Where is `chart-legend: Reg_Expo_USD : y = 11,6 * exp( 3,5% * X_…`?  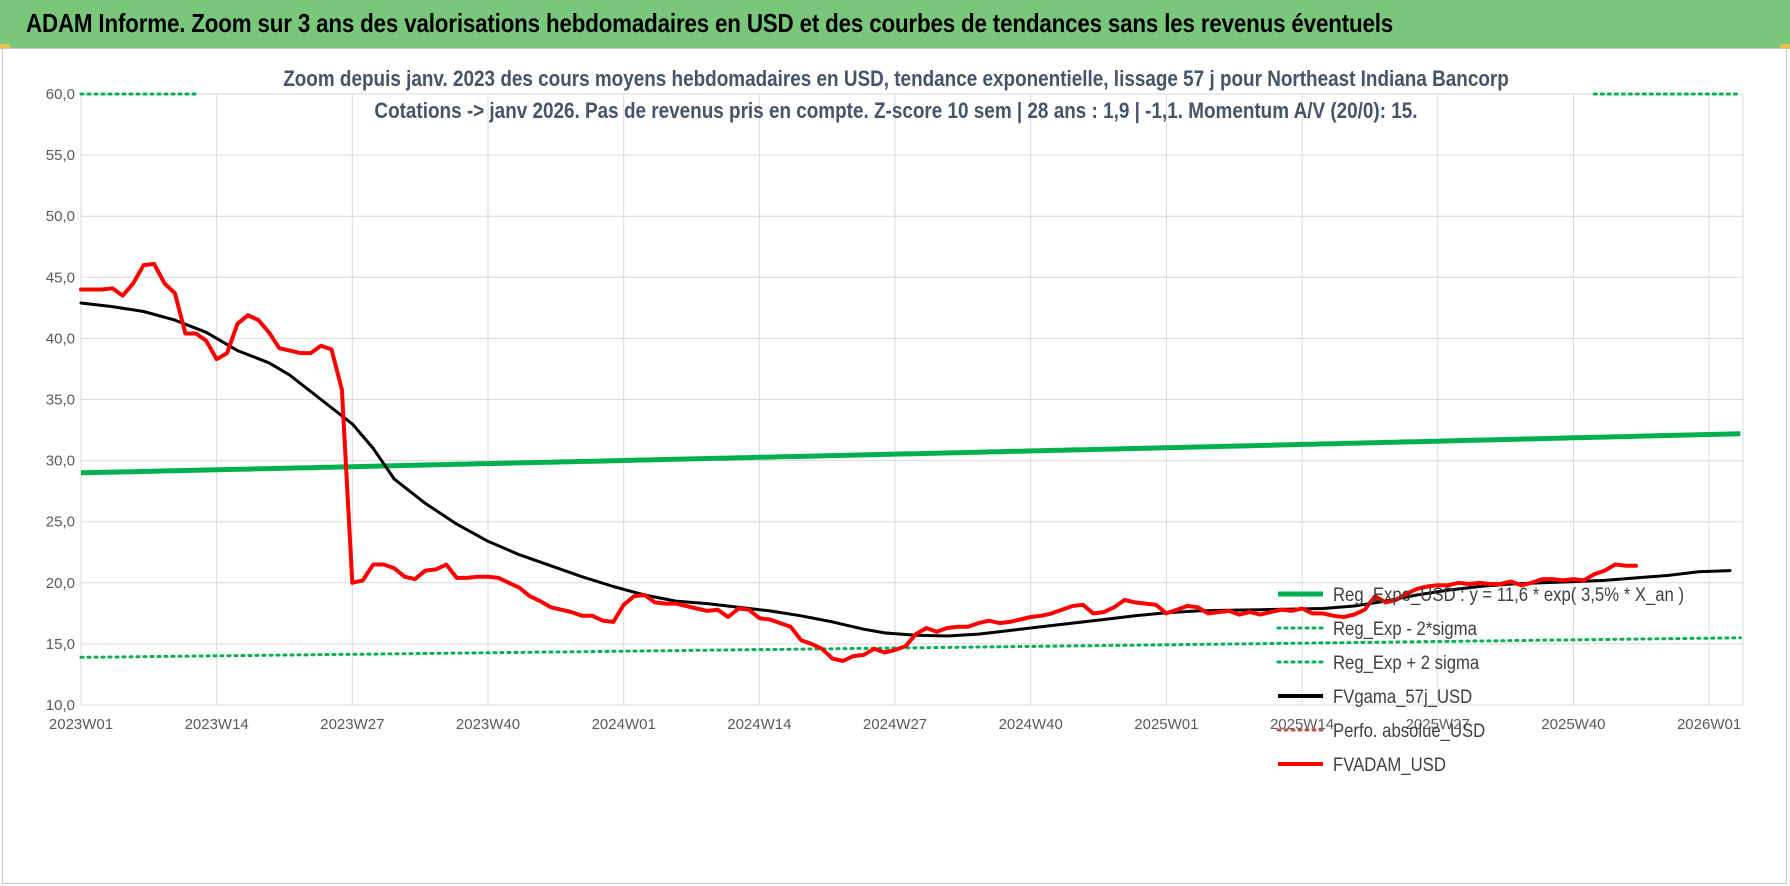
chart-legend: Reg_Expo_USD : y = 11,6 * exp( 3,5% * X_… is located at coordinates (1480, 680).